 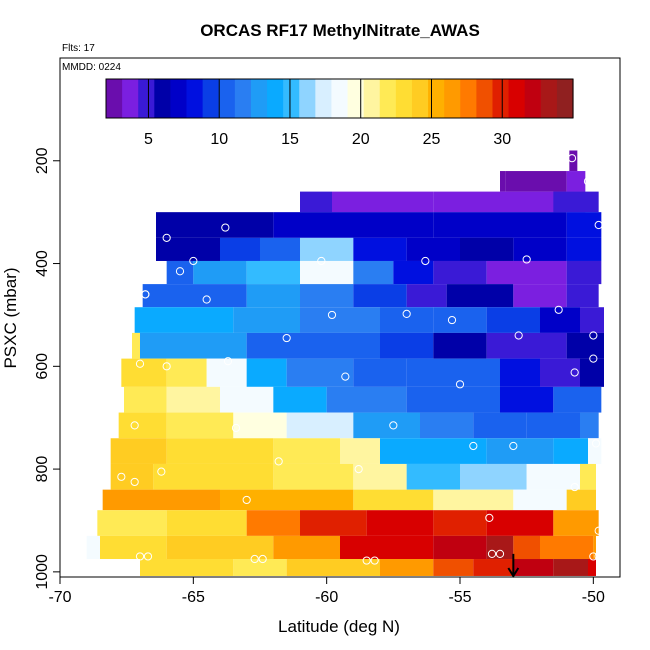 I want to click on colorbar-tick-label: 10, so click(x=219, y=139).